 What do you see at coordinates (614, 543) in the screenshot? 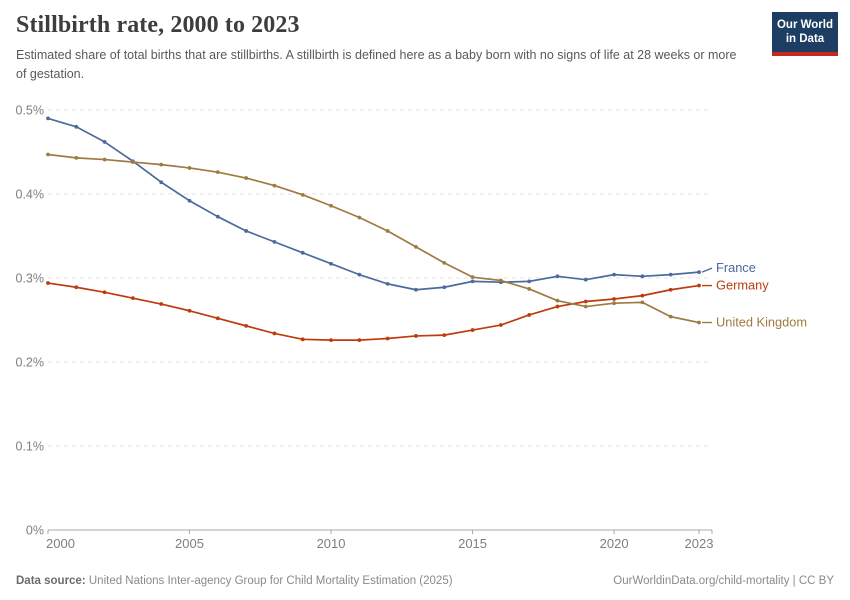
I see `x-tick-label: 2020` at bounding box center [614, 543].